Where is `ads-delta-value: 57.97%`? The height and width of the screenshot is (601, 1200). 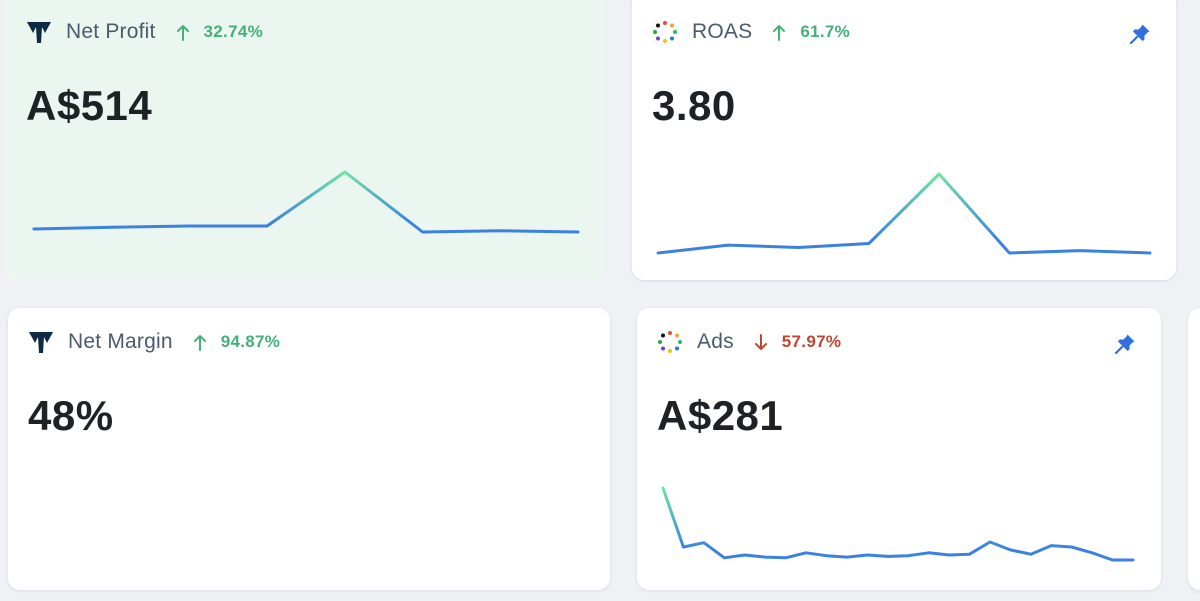 ads-delta-value: 57.97% is located at coordinates (811, 341).